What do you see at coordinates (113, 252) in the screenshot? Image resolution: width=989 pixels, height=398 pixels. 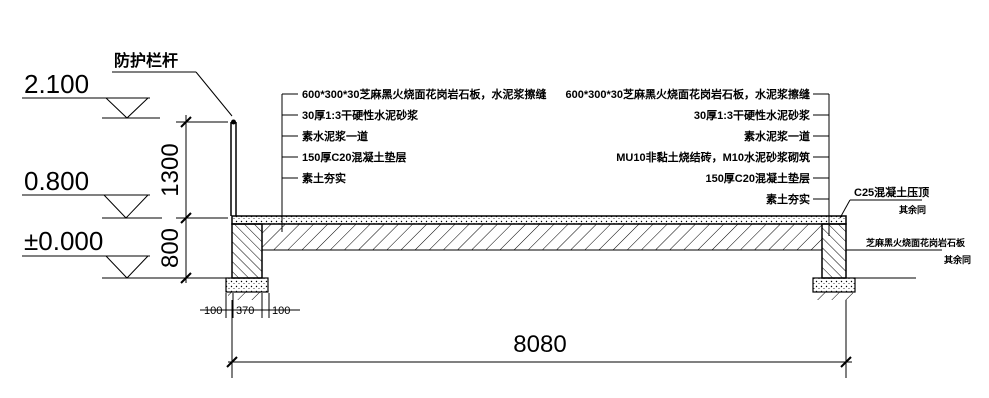 I see `elevation-marker-0000: ±0.000` at bounding box center [113, 252].